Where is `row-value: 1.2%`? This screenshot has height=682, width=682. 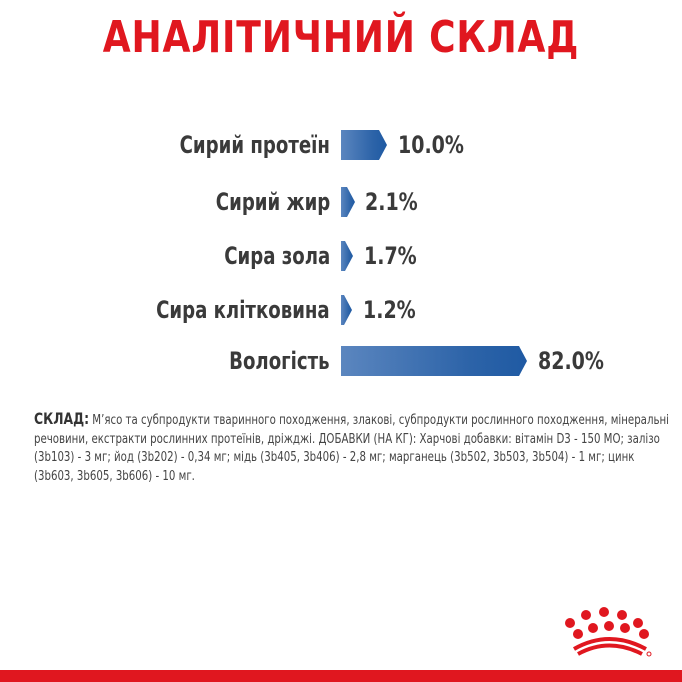
row-value: 1.2% is located at coordinates (389, 310).